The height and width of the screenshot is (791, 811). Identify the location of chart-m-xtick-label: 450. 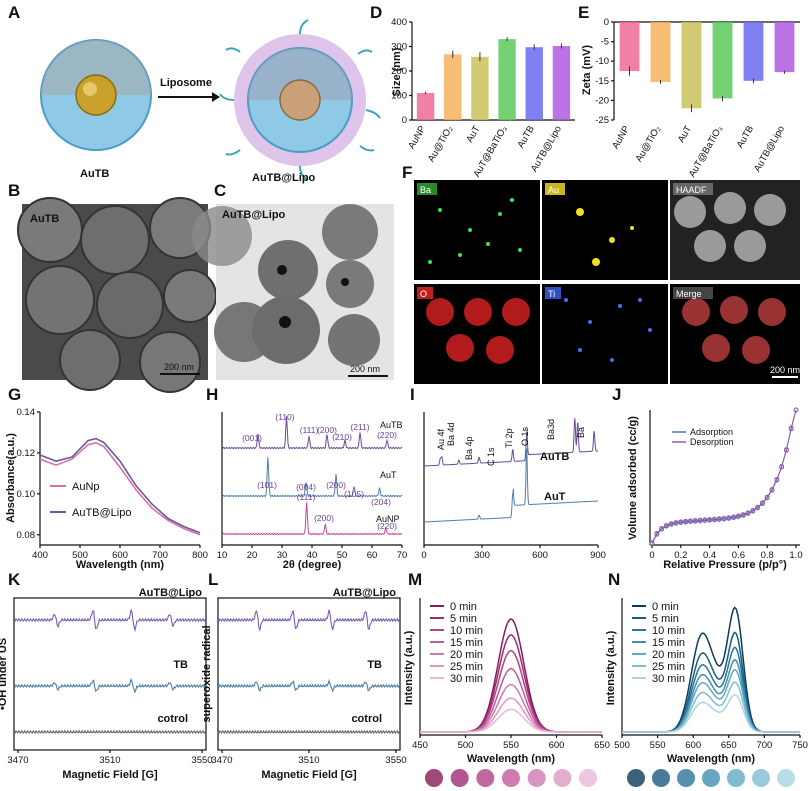
(420, 745).